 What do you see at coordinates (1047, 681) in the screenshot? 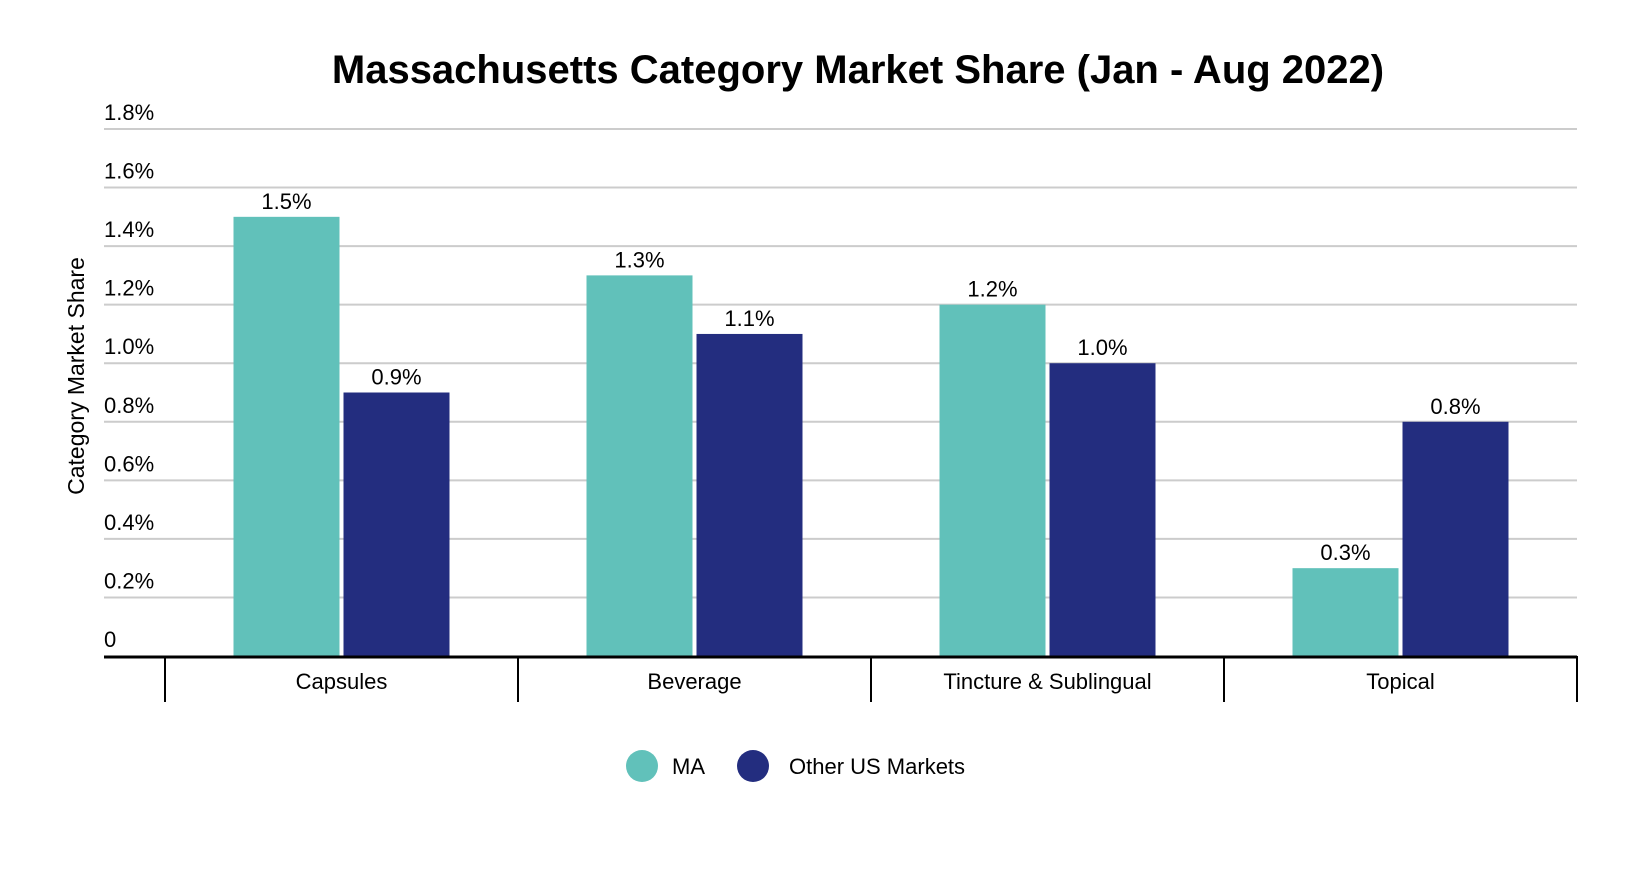
I see `x-tick-label: Tincture & Sublingual` at bounding box center [1047, 681].